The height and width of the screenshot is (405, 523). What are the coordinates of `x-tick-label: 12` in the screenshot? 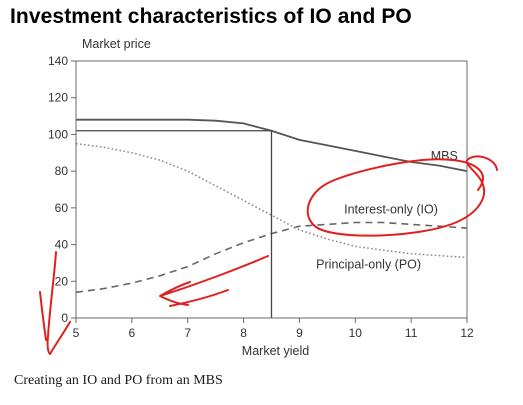 It's located at (467, 333).